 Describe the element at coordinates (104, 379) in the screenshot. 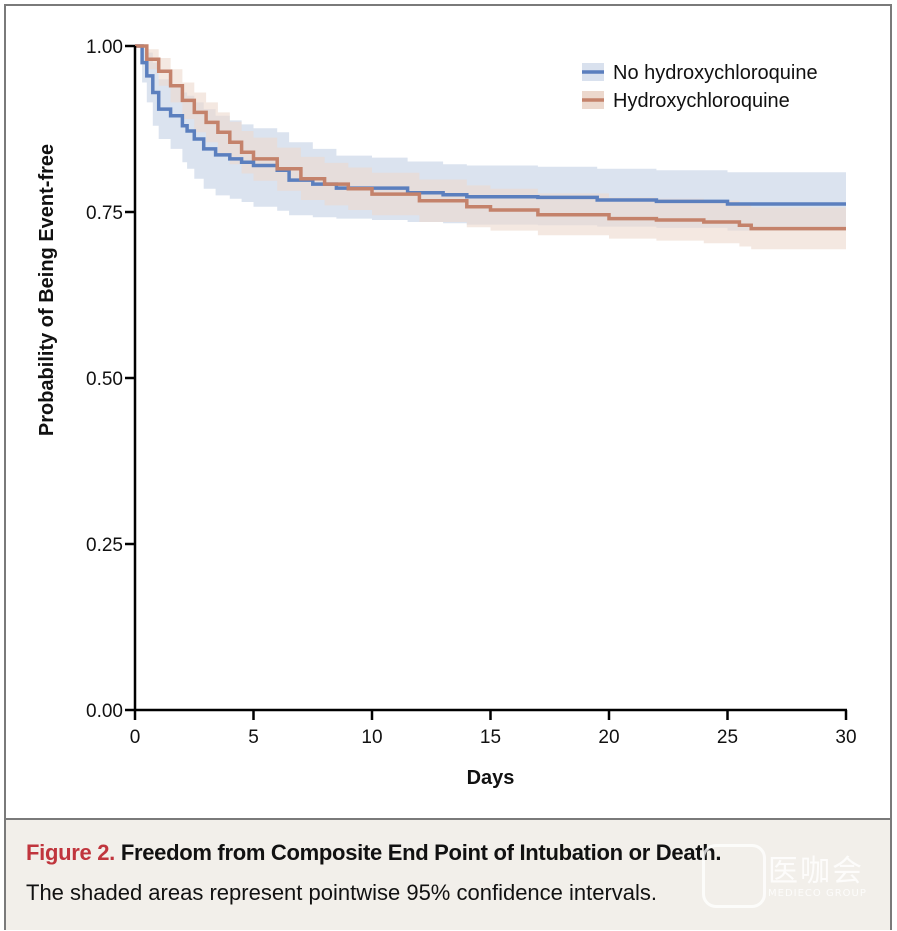

I see `y-tick-label: 0.50` at that location.